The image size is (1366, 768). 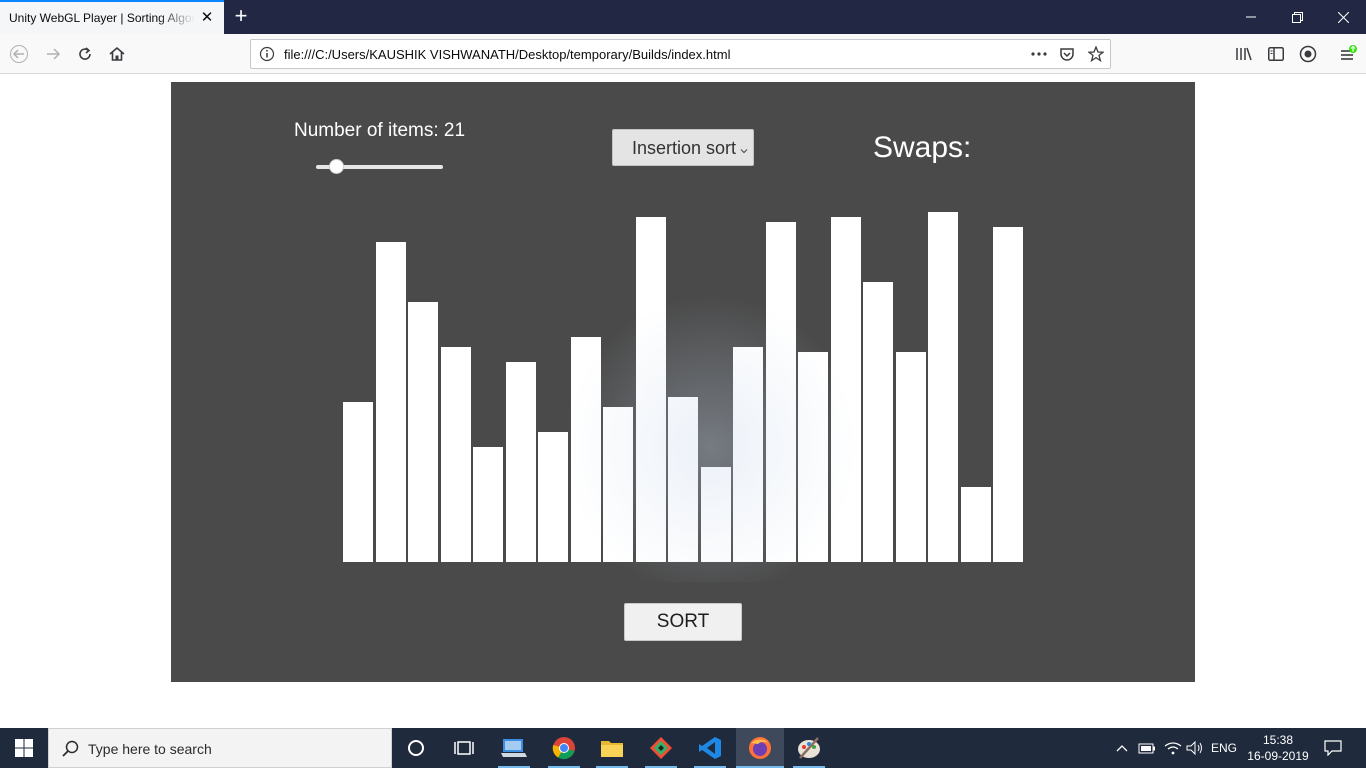 What do you see at coordinates (809, 748) in the screenshot?
I see `paint-icon` at bounding box center [809, 748].